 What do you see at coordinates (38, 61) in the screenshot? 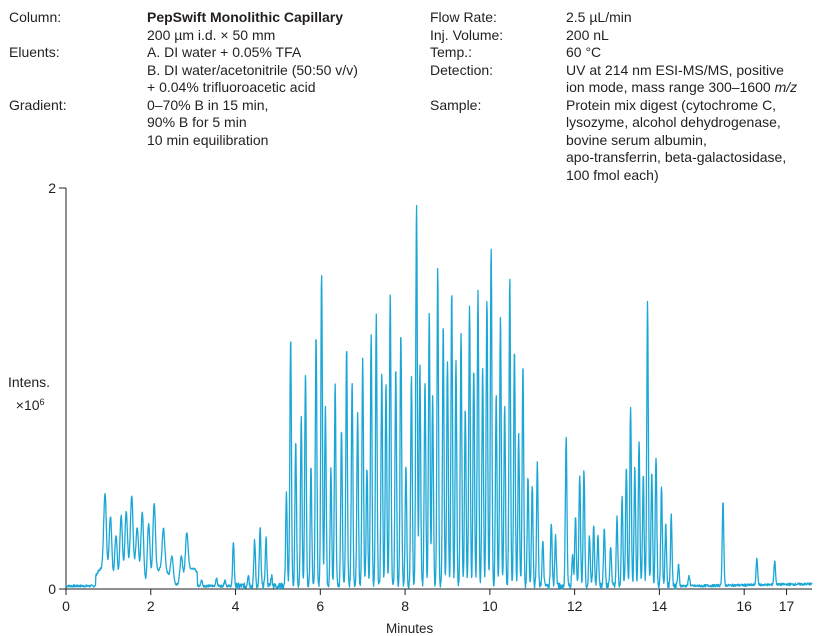
I see `conditions-labels-left: Column: Eluents: Gradient:` at bounding box center [38, 61].